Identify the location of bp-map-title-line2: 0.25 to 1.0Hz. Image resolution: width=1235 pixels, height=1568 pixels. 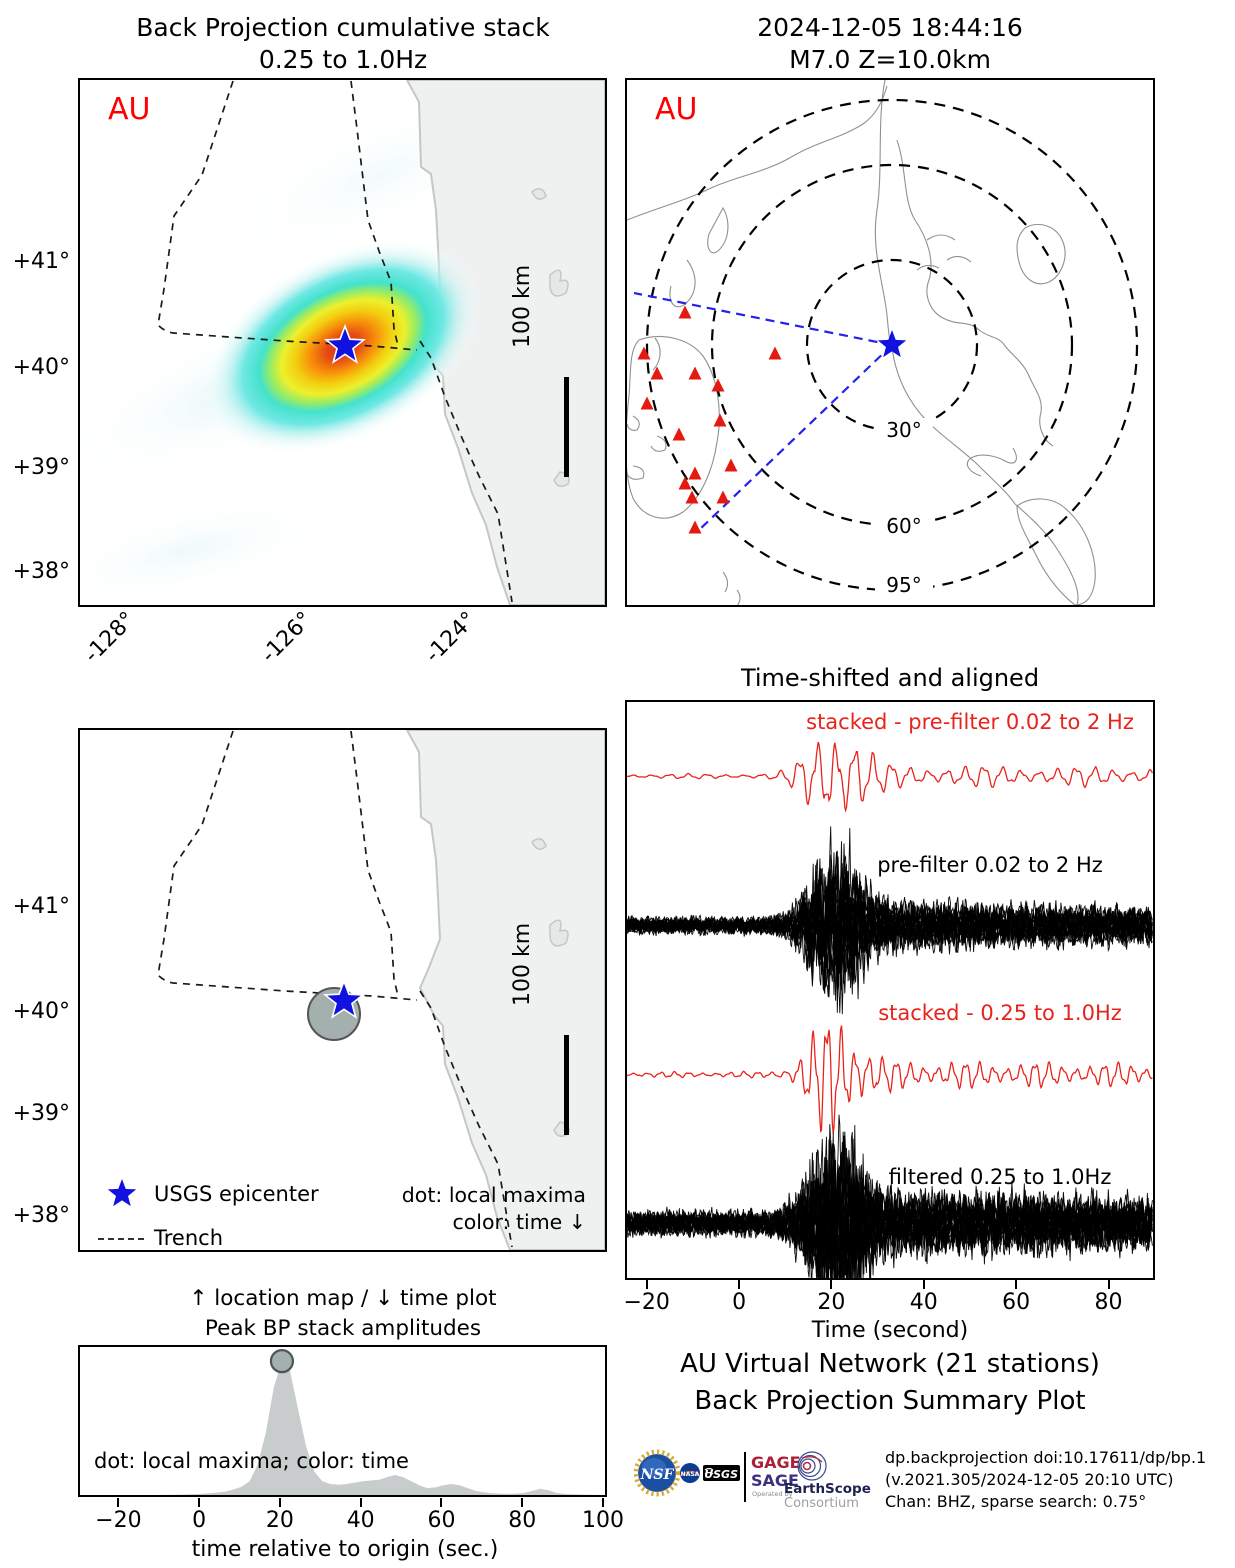
(343, 59).